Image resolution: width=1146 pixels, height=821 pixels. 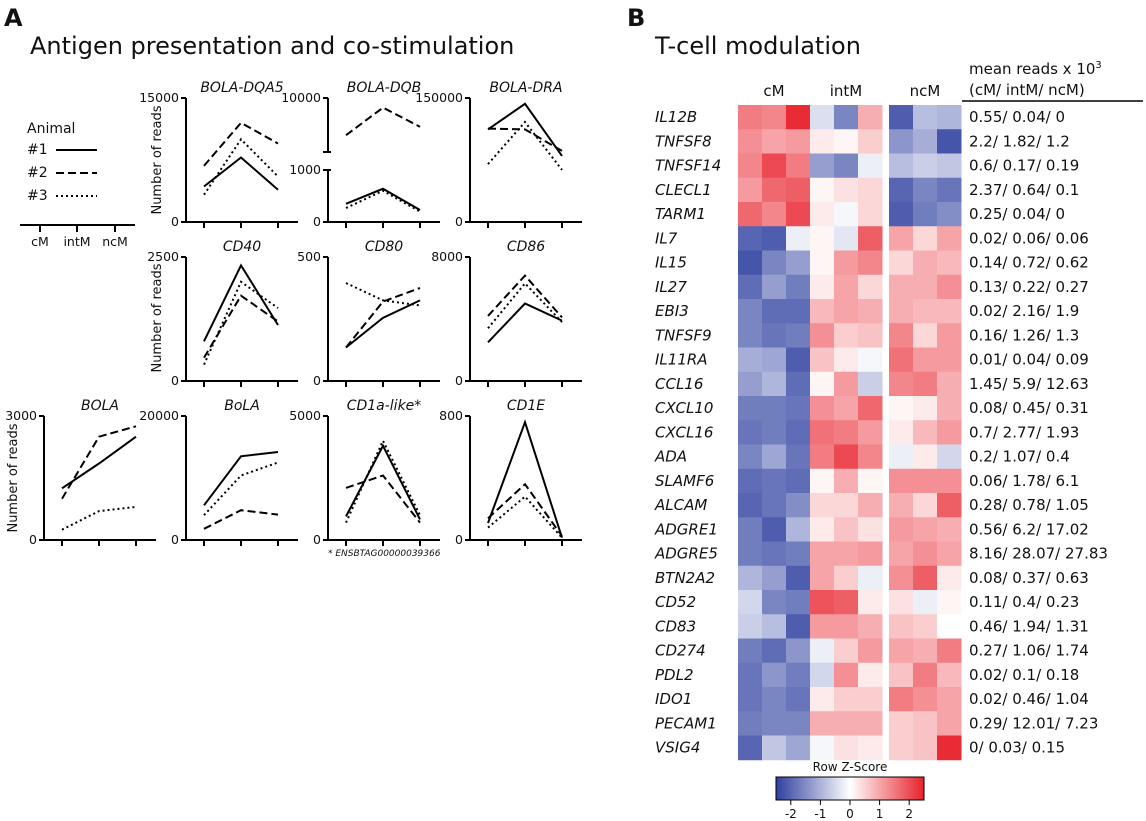 I want to click on chart-bola-dra: BOLA-DRA 0 150000, so click(x=498, y=154).